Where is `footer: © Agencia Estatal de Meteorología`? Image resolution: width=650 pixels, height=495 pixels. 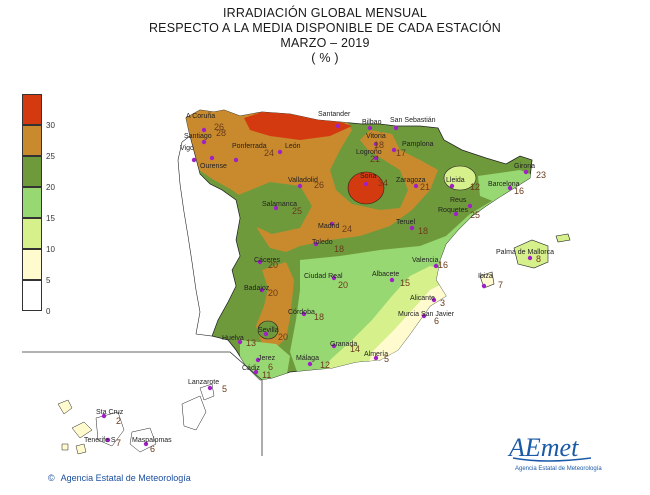
footer: © Agencia Estatal de Meteorología is located at coordinates (119, 478).